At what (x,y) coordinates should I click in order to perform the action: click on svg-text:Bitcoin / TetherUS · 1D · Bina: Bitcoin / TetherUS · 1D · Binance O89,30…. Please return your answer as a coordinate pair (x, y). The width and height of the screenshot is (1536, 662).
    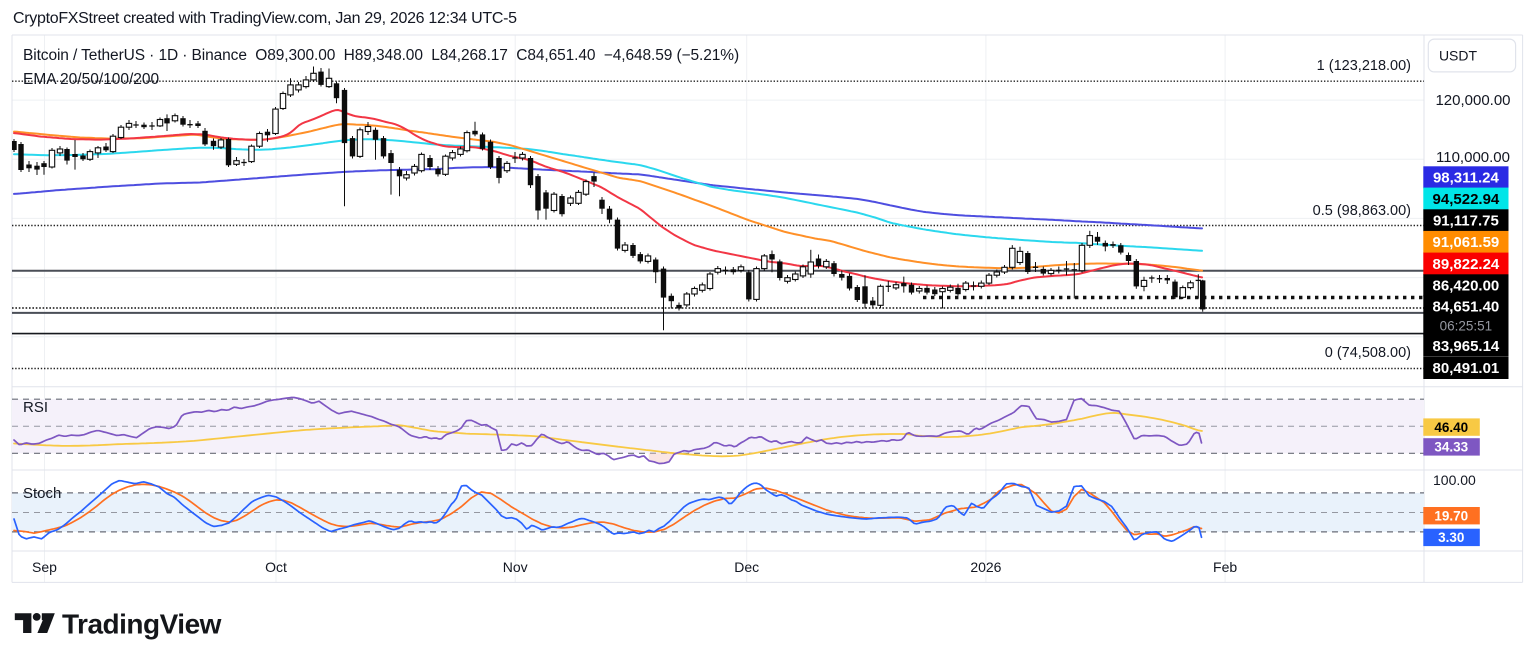
    Looking at the image, I should click on (381, 55).